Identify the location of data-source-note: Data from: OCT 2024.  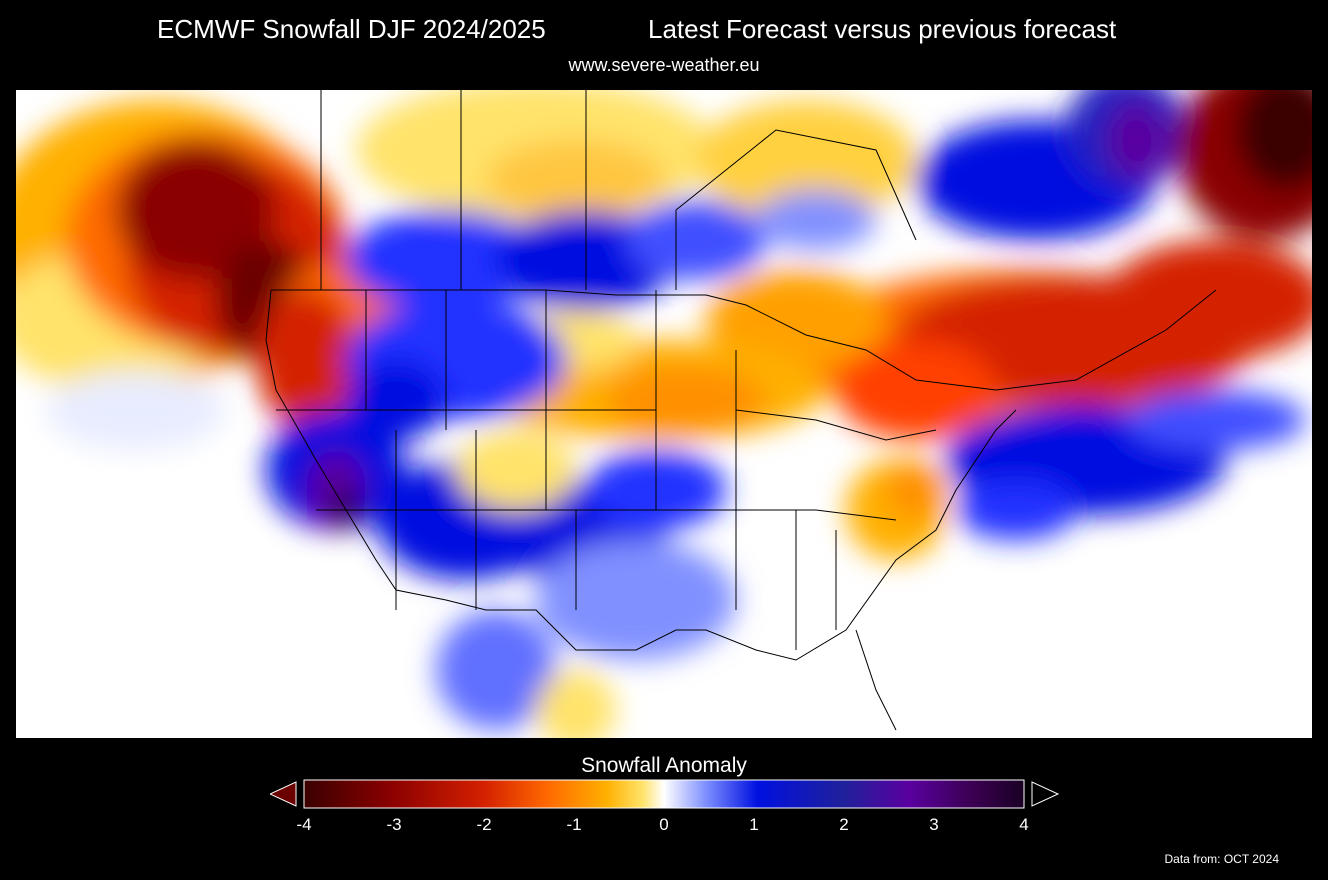
(1222, 859).